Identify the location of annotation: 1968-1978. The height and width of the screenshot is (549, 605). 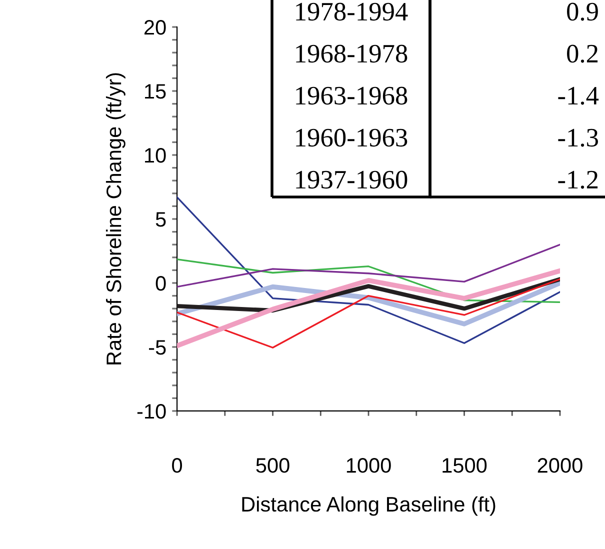
(352, 53).